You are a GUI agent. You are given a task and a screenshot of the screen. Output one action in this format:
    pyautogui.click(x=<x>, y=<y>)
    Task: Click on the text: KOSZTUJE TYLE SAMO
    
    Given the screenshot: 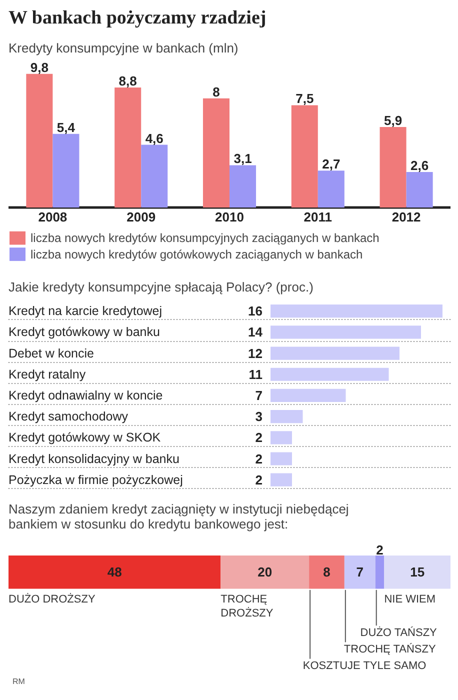 What is the action you would take?
    pyautogui.click(x=364, y=666)
    